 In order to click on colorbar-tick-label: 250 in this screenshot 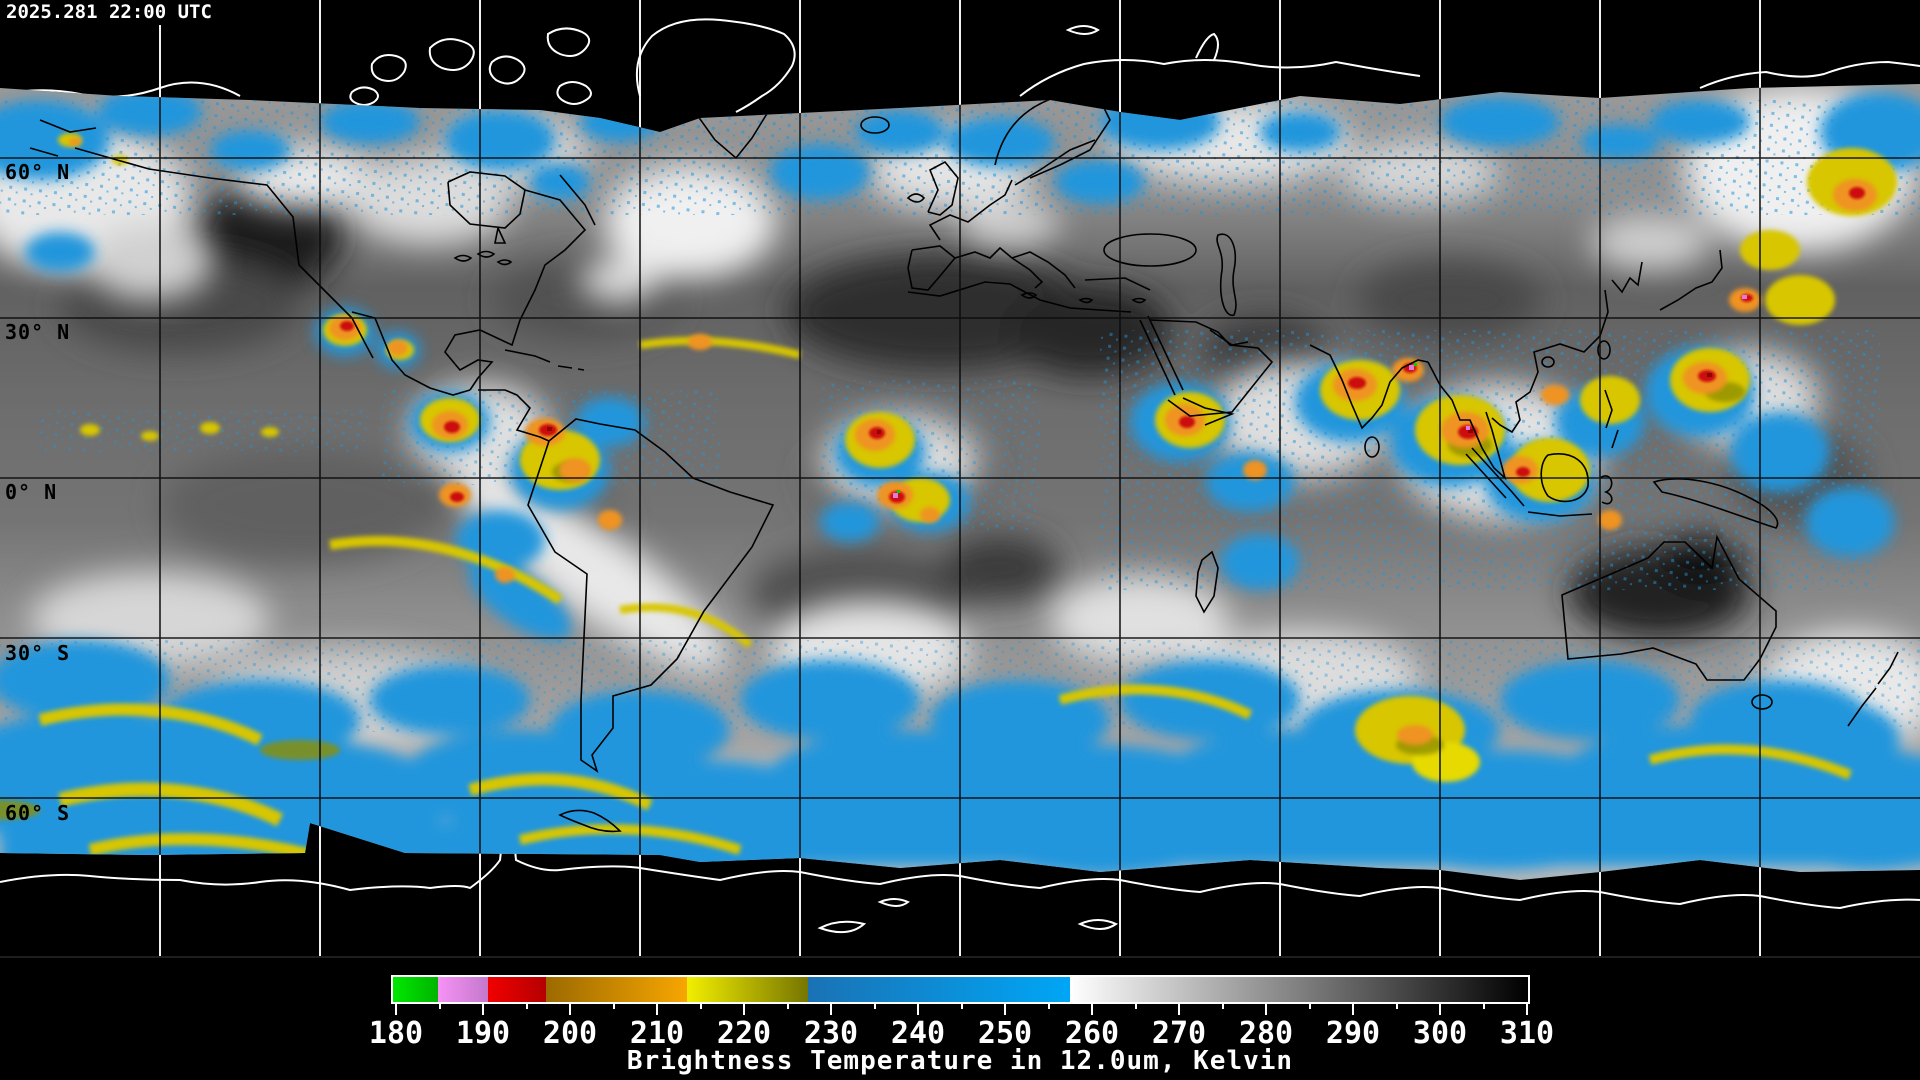, I will do `click(1005, 1033)`.